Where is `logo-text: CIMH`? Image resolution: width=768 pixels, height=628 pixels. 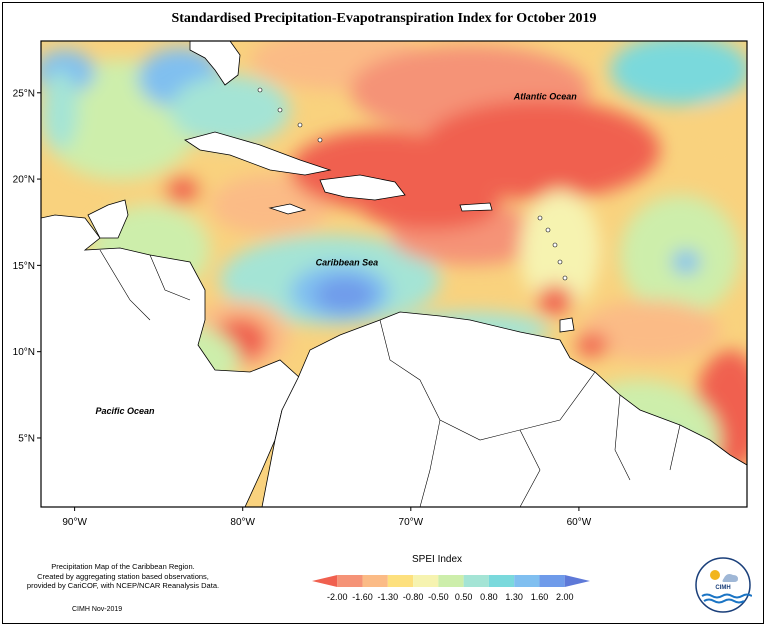
logo-text: CIMH is located at coordinates (722, 588).